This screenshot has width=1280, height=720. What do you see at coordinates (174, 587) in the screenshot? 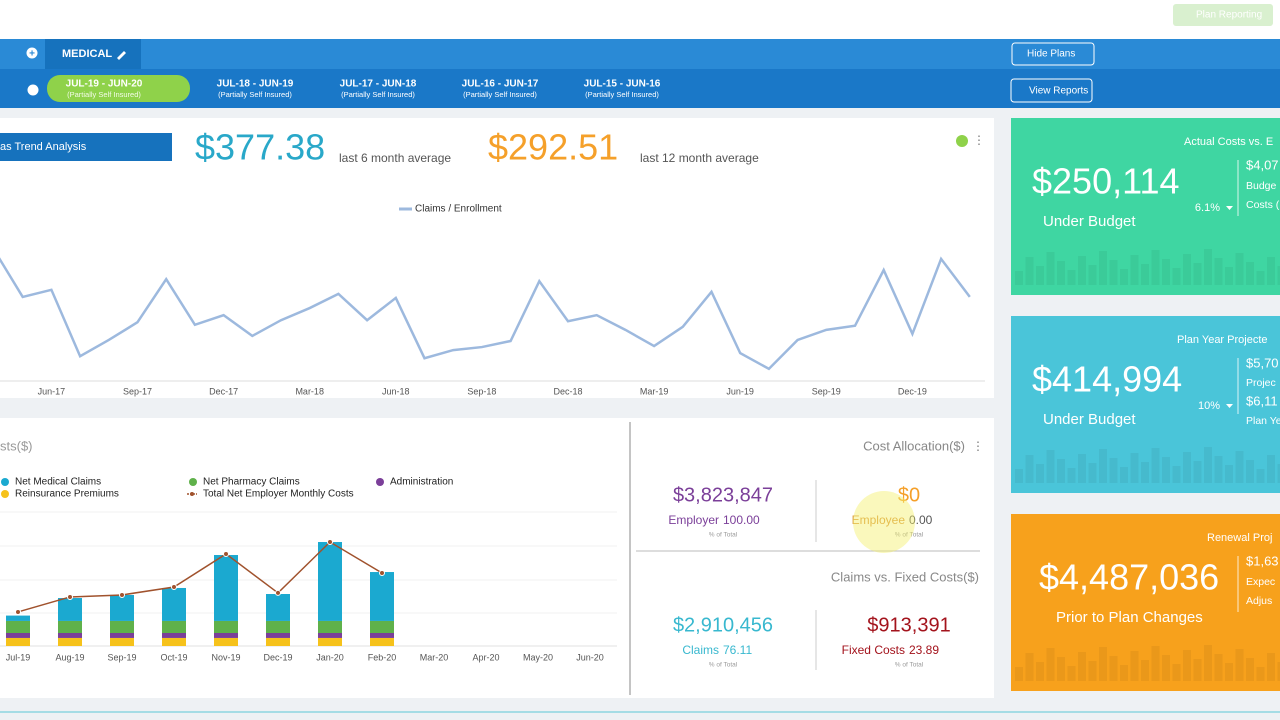
I see `total-point` at bounding box center [174, 587].